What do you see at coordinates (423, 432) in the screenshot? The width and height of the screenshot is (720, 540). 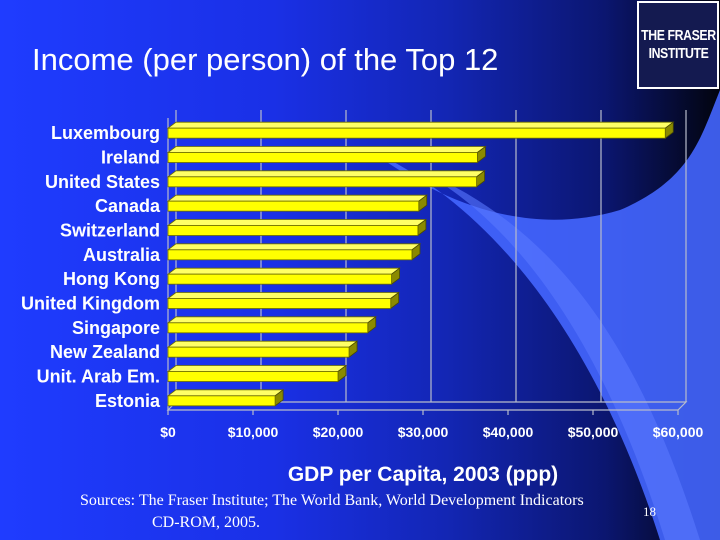 I see `x-tick-label: $30,000` at bounding box center [423, 432].